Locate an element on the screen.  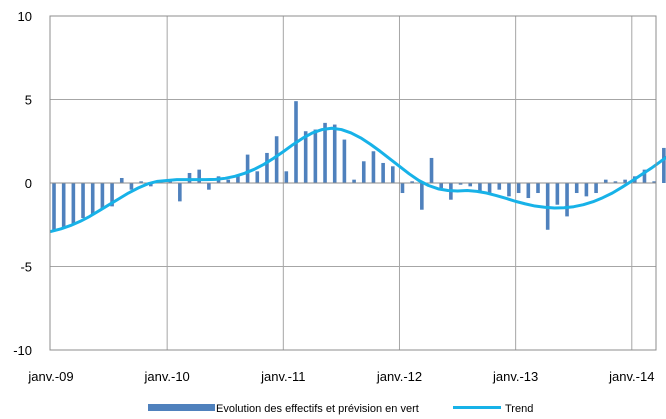
y-axis-ticks: -10 -5 0 5 10 is located at coordinates (22, 183).